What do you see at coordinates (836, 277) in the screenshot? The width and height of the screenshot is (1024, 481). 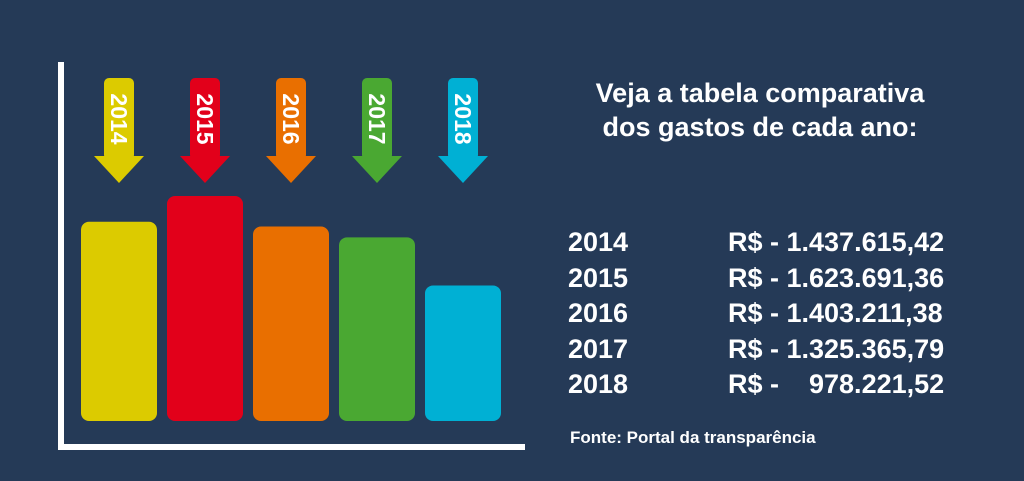 I see `row-value: R$ - 1.623.691,36` at bounding box center [836, 277].